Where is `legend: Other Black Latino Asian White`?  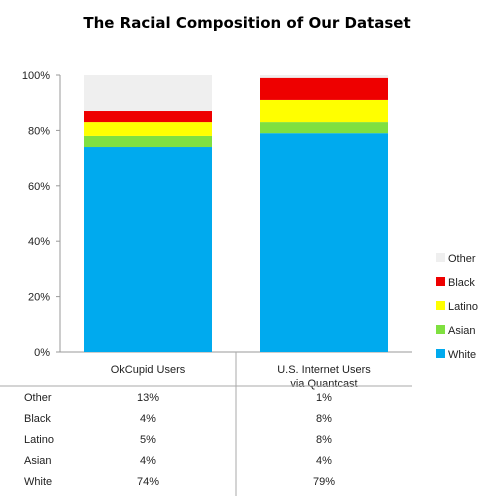 legend: Other Black Latino Asian White is located at coordinates (457, 307).